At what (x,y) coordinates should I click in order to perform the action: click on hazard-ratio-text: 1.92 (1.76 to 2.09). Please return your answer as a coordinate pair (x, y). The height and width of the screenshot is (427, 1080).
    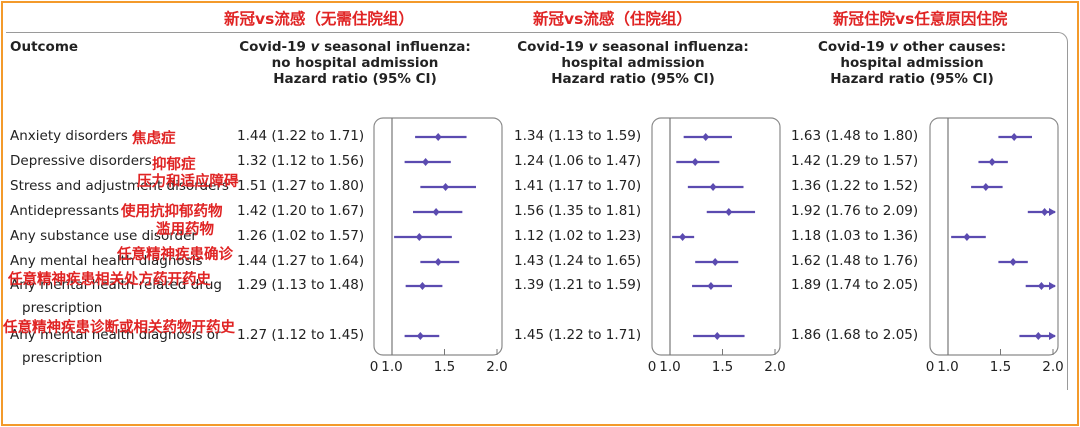
    Looking at the image, I should click on (855, 211).